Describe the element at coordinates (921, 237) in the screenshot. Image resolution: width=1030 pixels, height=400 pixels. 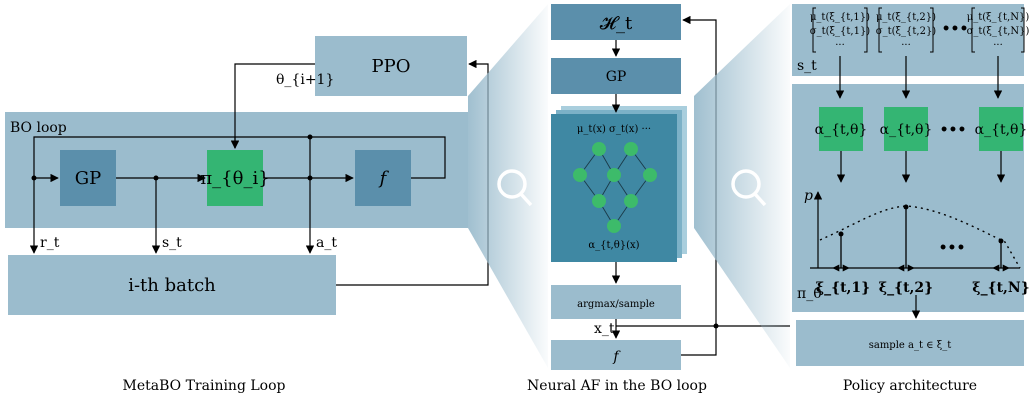
I see `probability-stems` at that location.